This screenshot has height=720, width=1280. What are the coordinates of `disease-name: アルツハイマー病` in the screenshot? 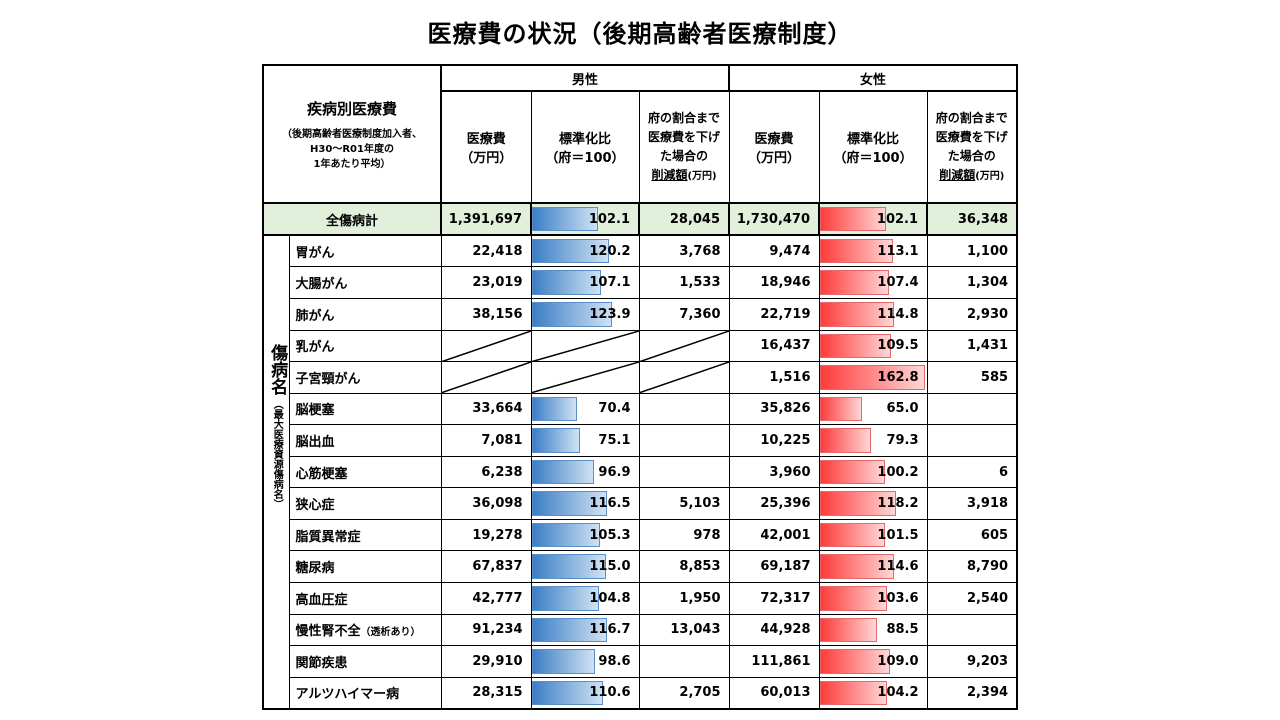 It's located at (365, 693).